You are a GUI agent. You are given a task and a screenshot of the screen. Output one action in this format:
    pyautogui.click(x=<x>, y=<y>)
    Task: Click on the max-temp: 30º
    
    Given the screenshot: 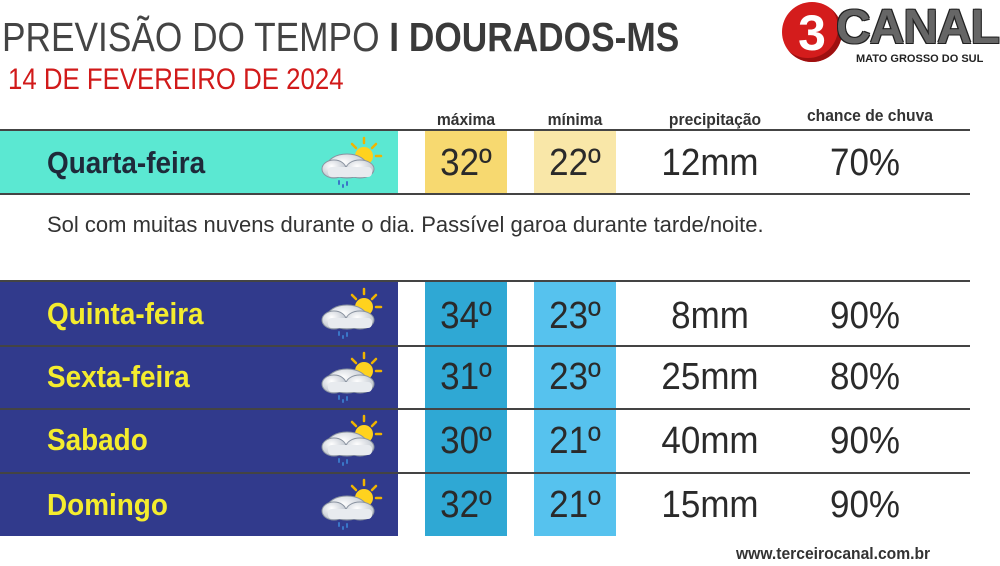 What is the action you would take?
    pyautogui.click(x=466, y=441)
    